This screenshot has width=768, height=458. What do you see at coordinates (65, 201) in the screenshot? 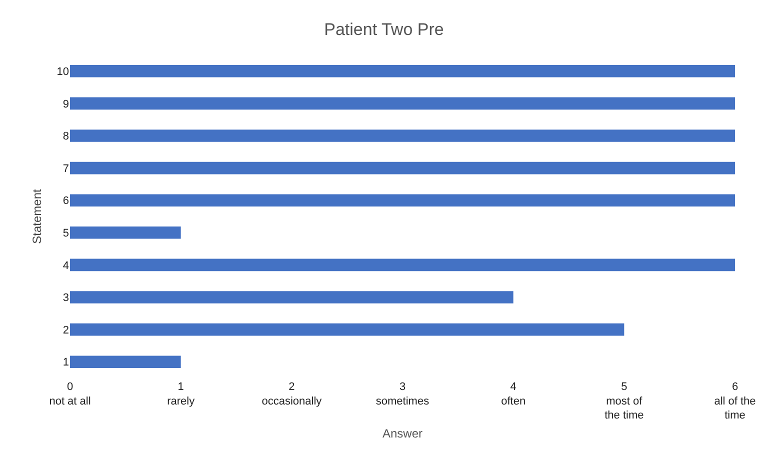
I see `y-tick-label: 6` at bounding box center [65, 201].